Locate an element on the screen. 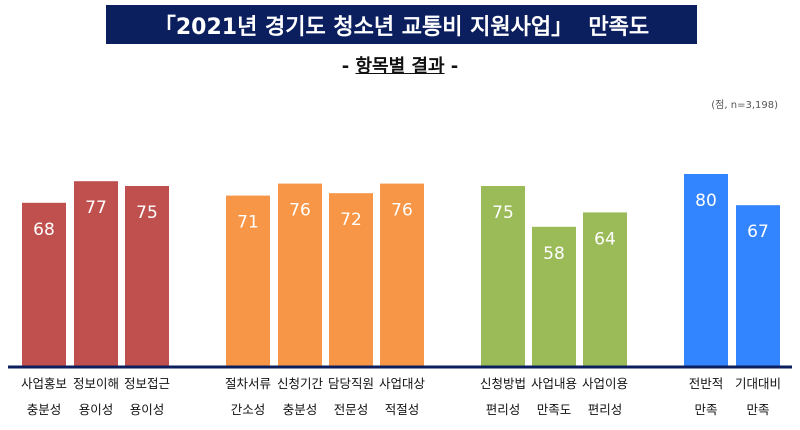  data-label: 58 is located at coordinates (554, 254).